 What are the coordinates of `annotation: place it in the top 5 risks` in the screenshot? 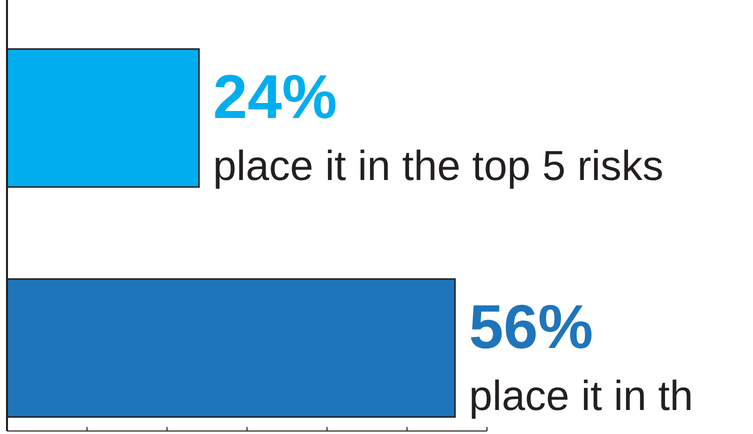 It's located at (438, 166).